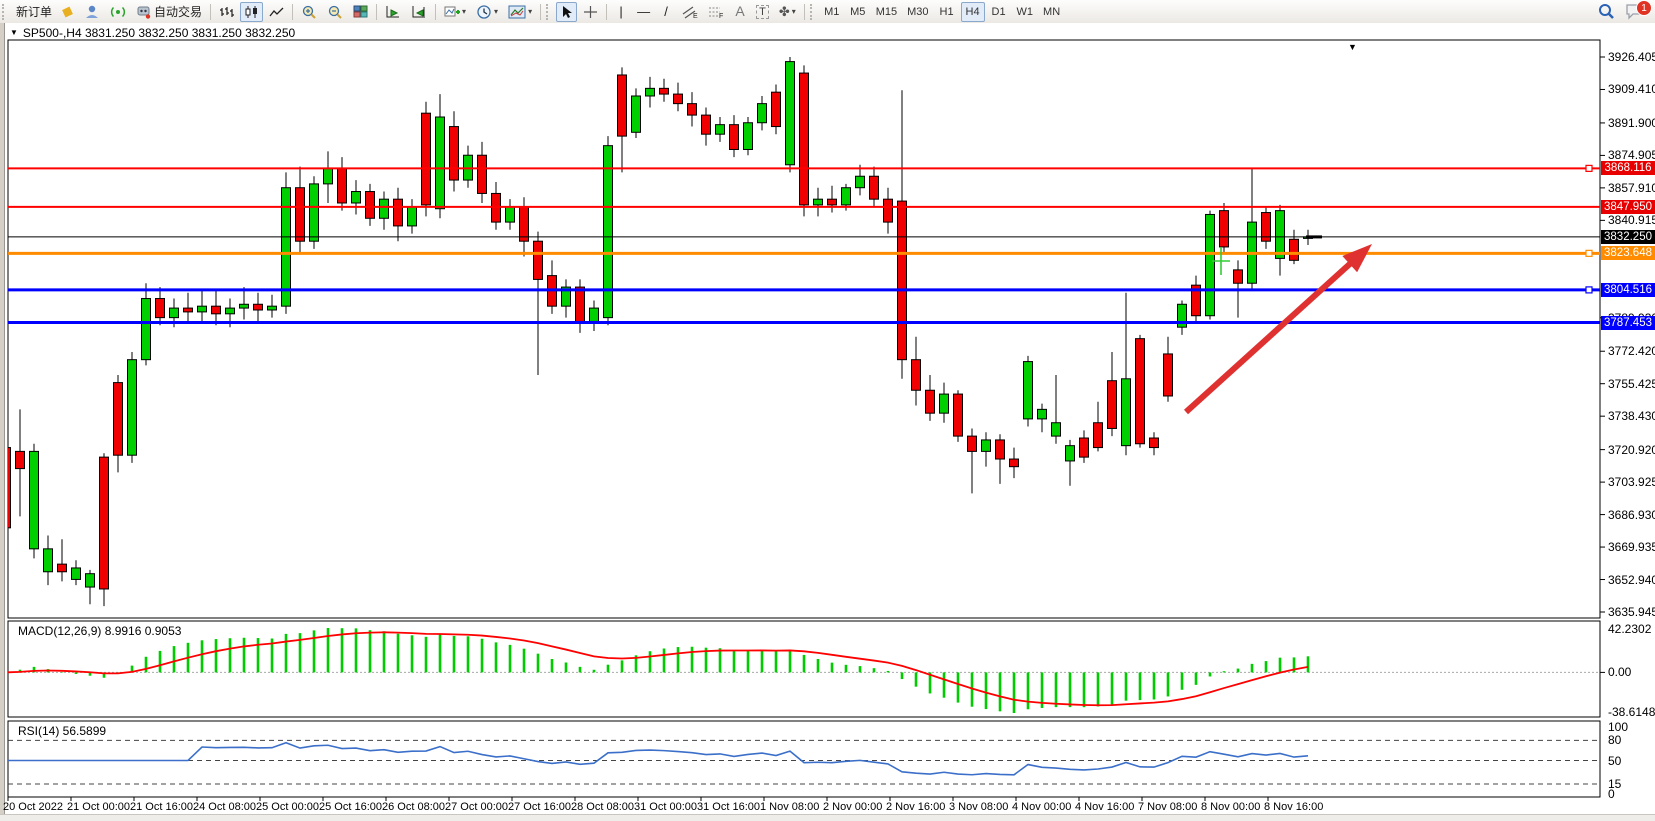  I want to click on macd-axis-zero: 0.00, so click(1620, 672).